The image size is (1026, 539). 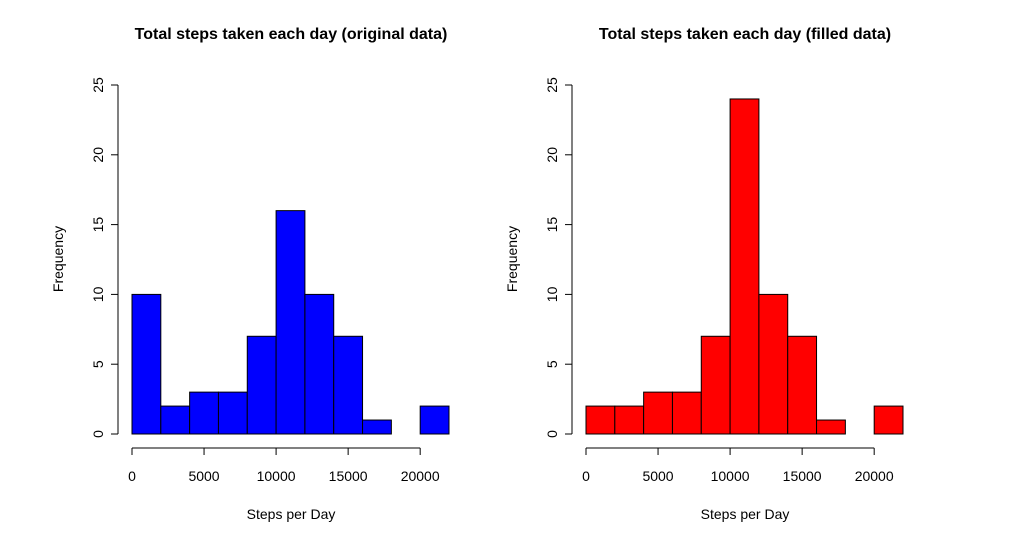 What do you see at coordinates (745, 34) in the screenshot?
I see `chart-title: Total steps taken each day (filled data)` at bounding box center [745, 34].